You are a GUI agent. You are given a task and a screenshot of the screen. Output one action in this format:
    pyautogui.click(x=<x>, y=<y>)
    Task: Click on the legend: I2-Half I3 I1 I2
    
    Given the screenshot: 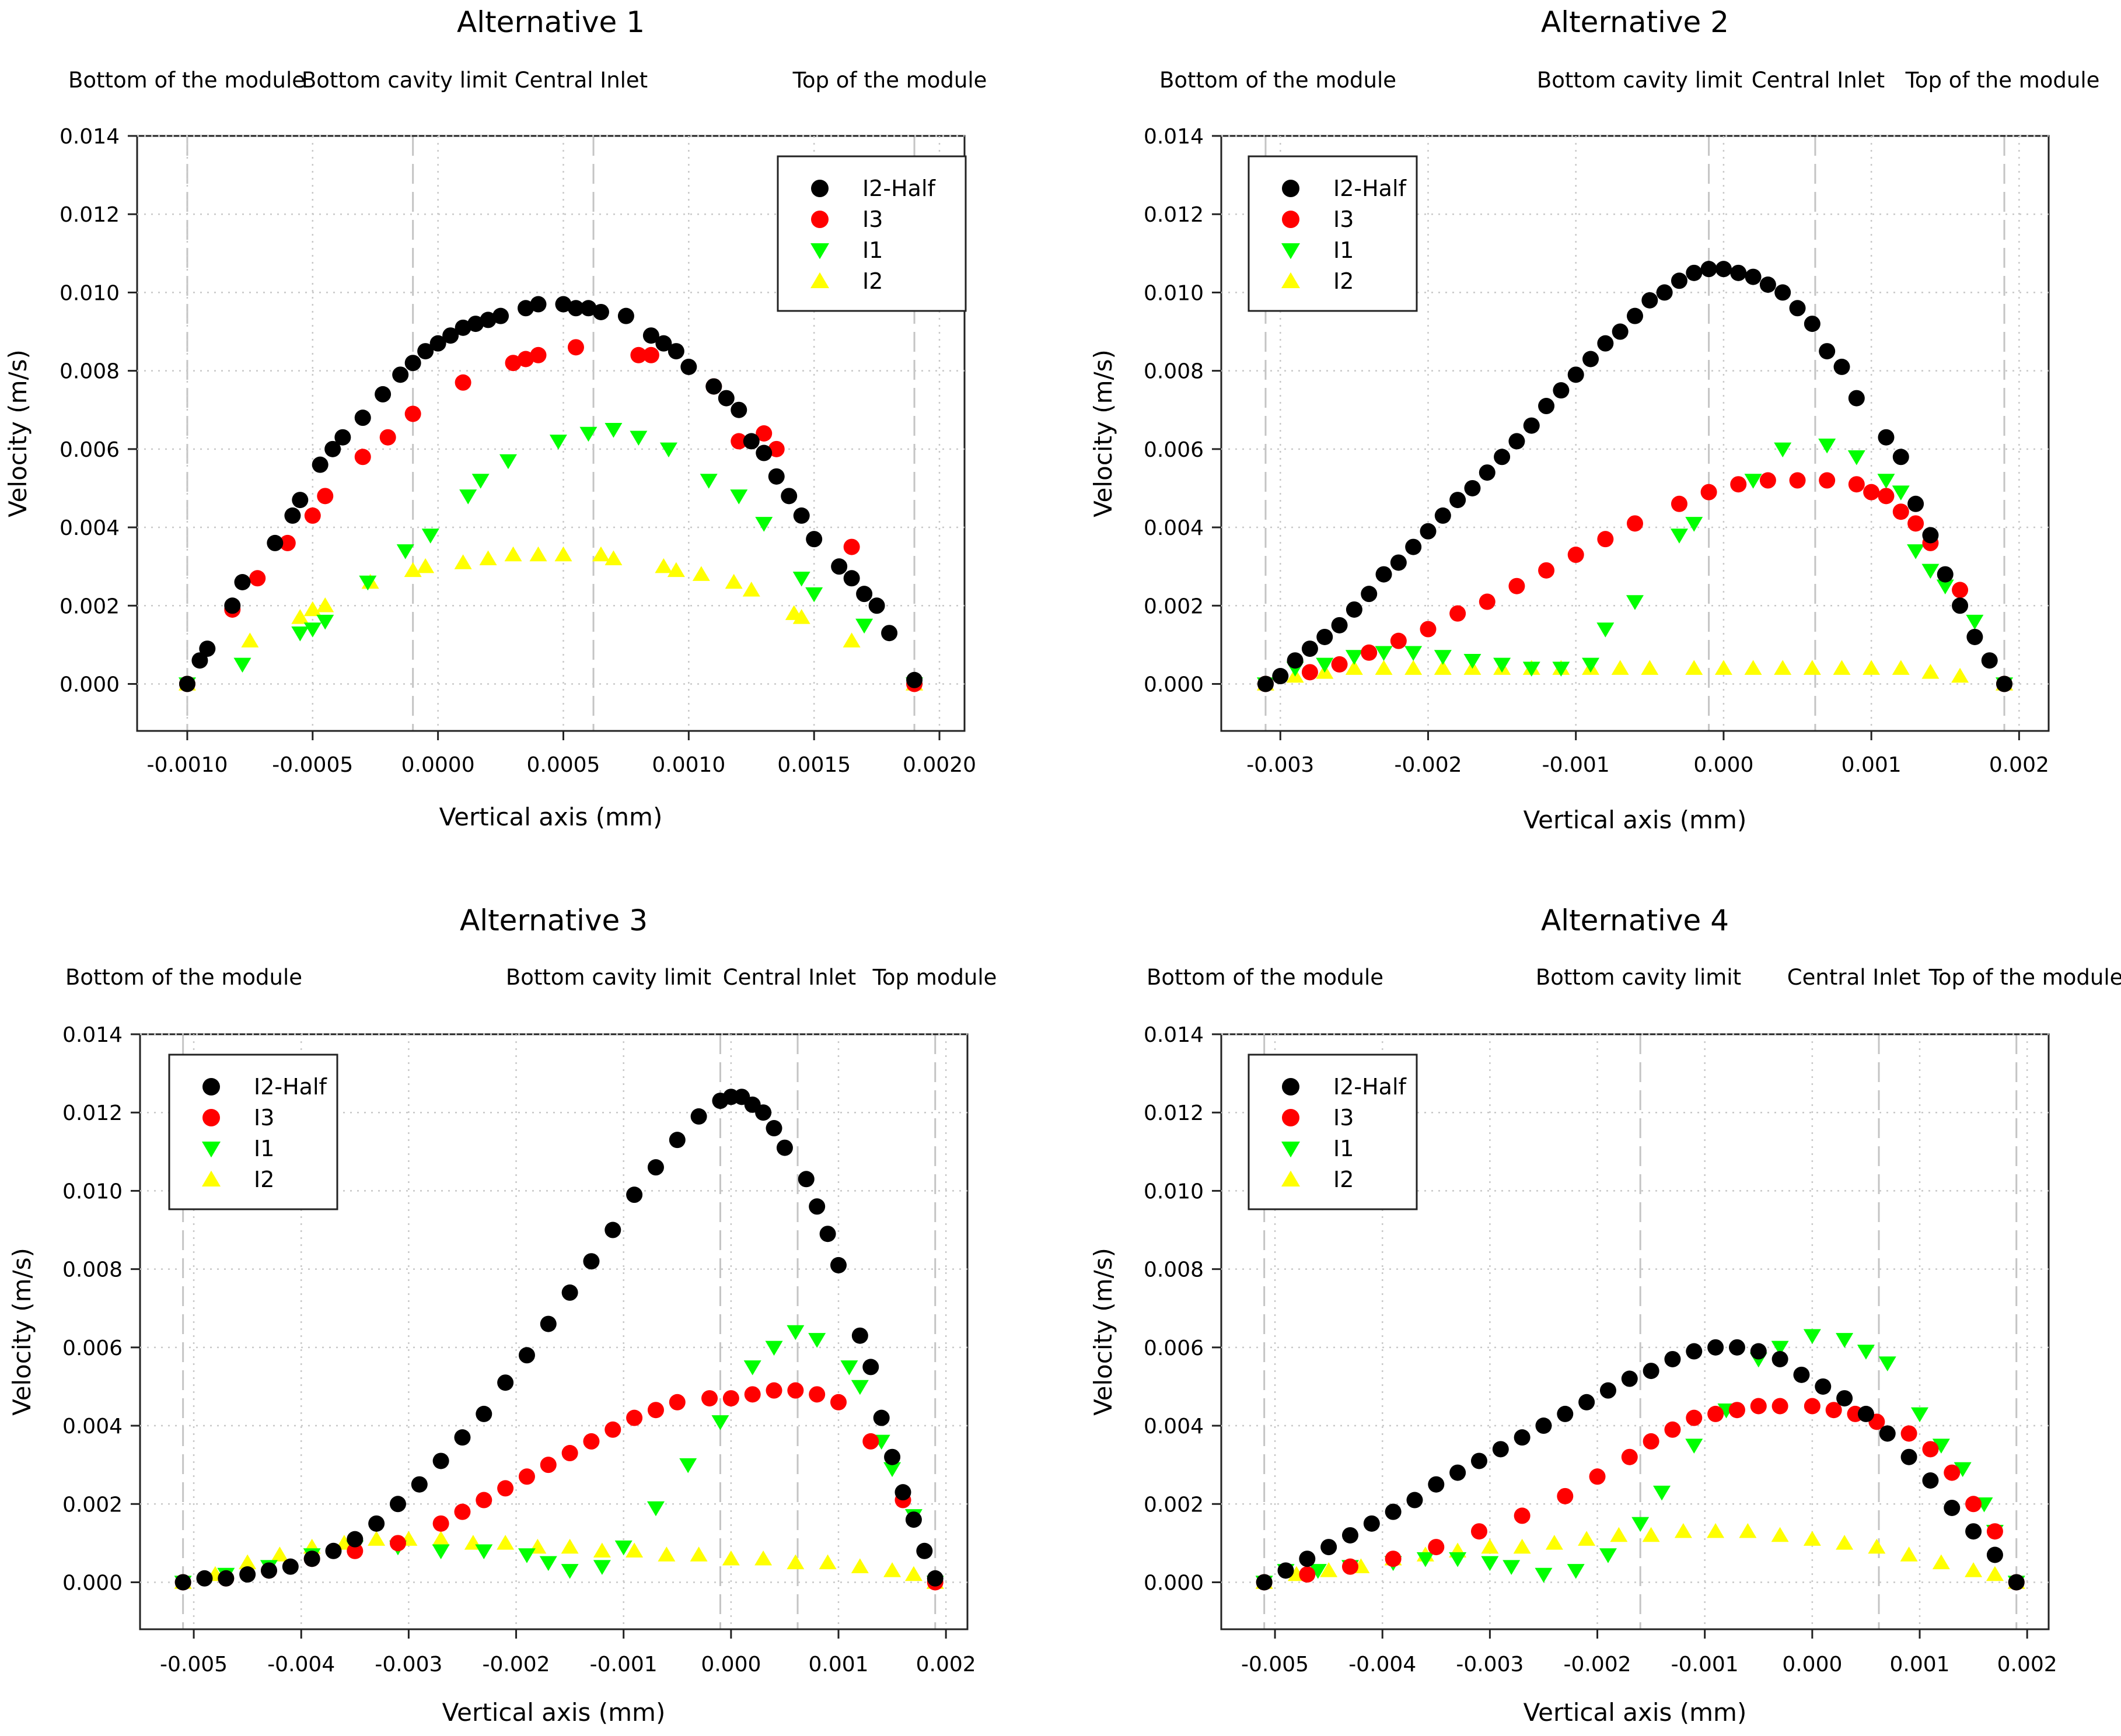 What is the action you would take?
    pyautogui.click(x=1333, y=233)
    